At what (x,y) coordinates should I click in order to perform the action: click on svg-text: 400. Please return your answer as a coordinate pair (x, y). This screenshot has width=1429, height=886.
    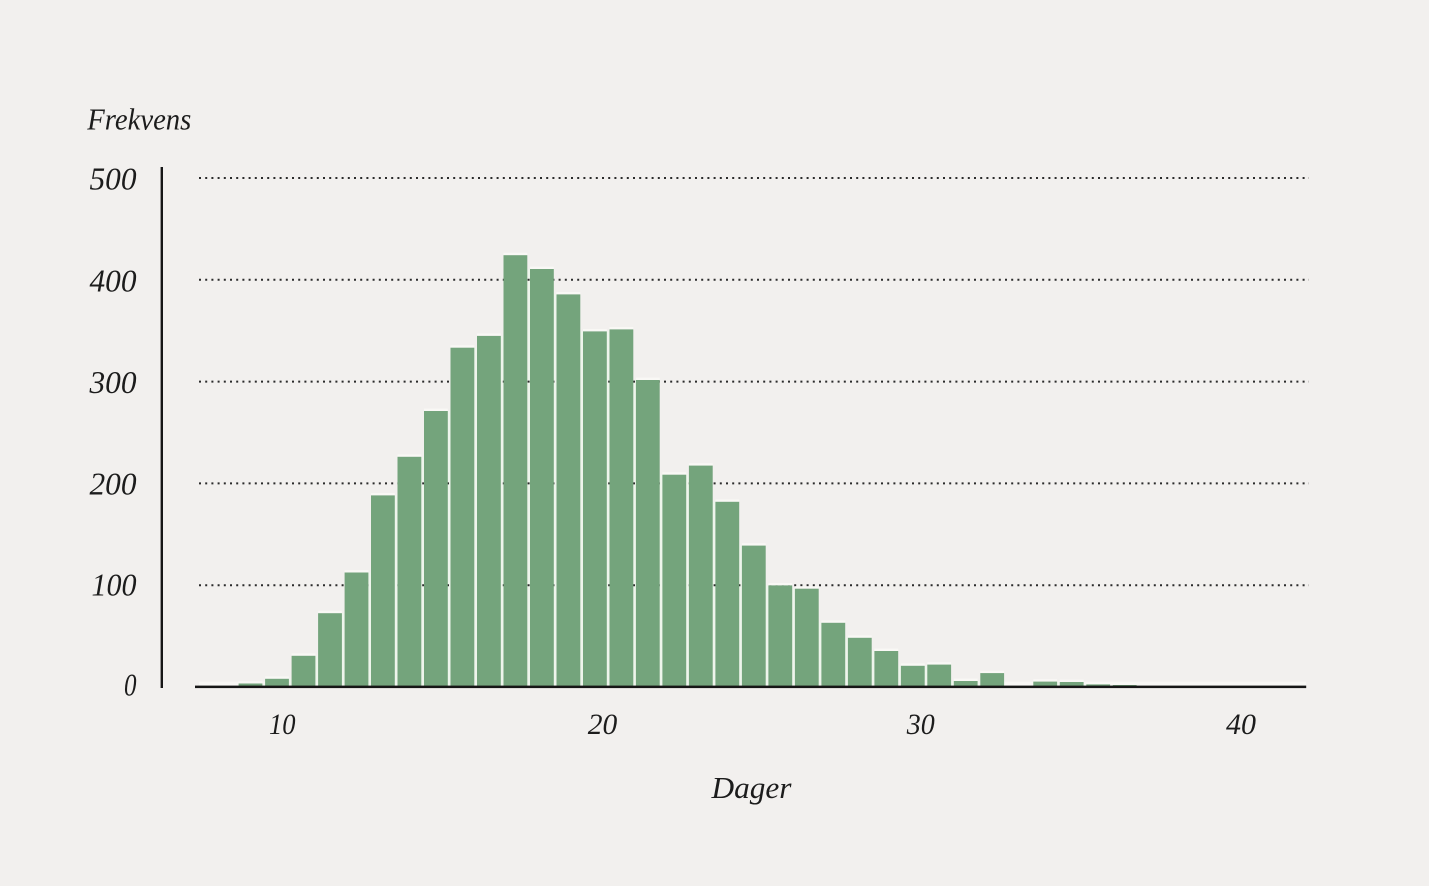
    Looking at the image, I should click on (113, 281).